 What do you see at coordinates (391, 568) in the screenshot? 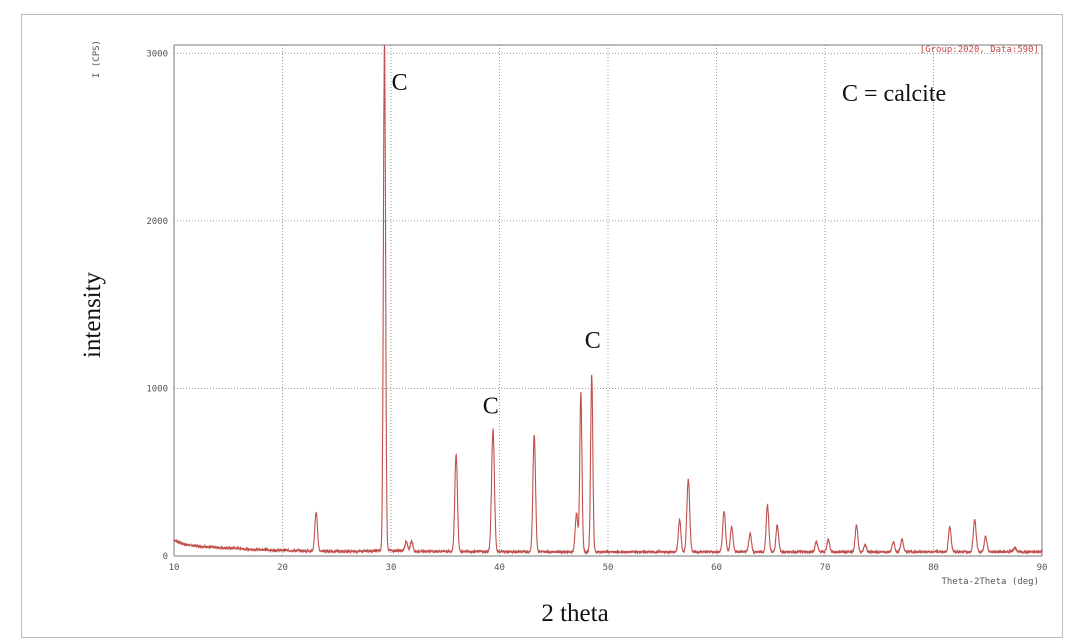
I see `x-tick-label: 30` at bounding box center [391, 568].